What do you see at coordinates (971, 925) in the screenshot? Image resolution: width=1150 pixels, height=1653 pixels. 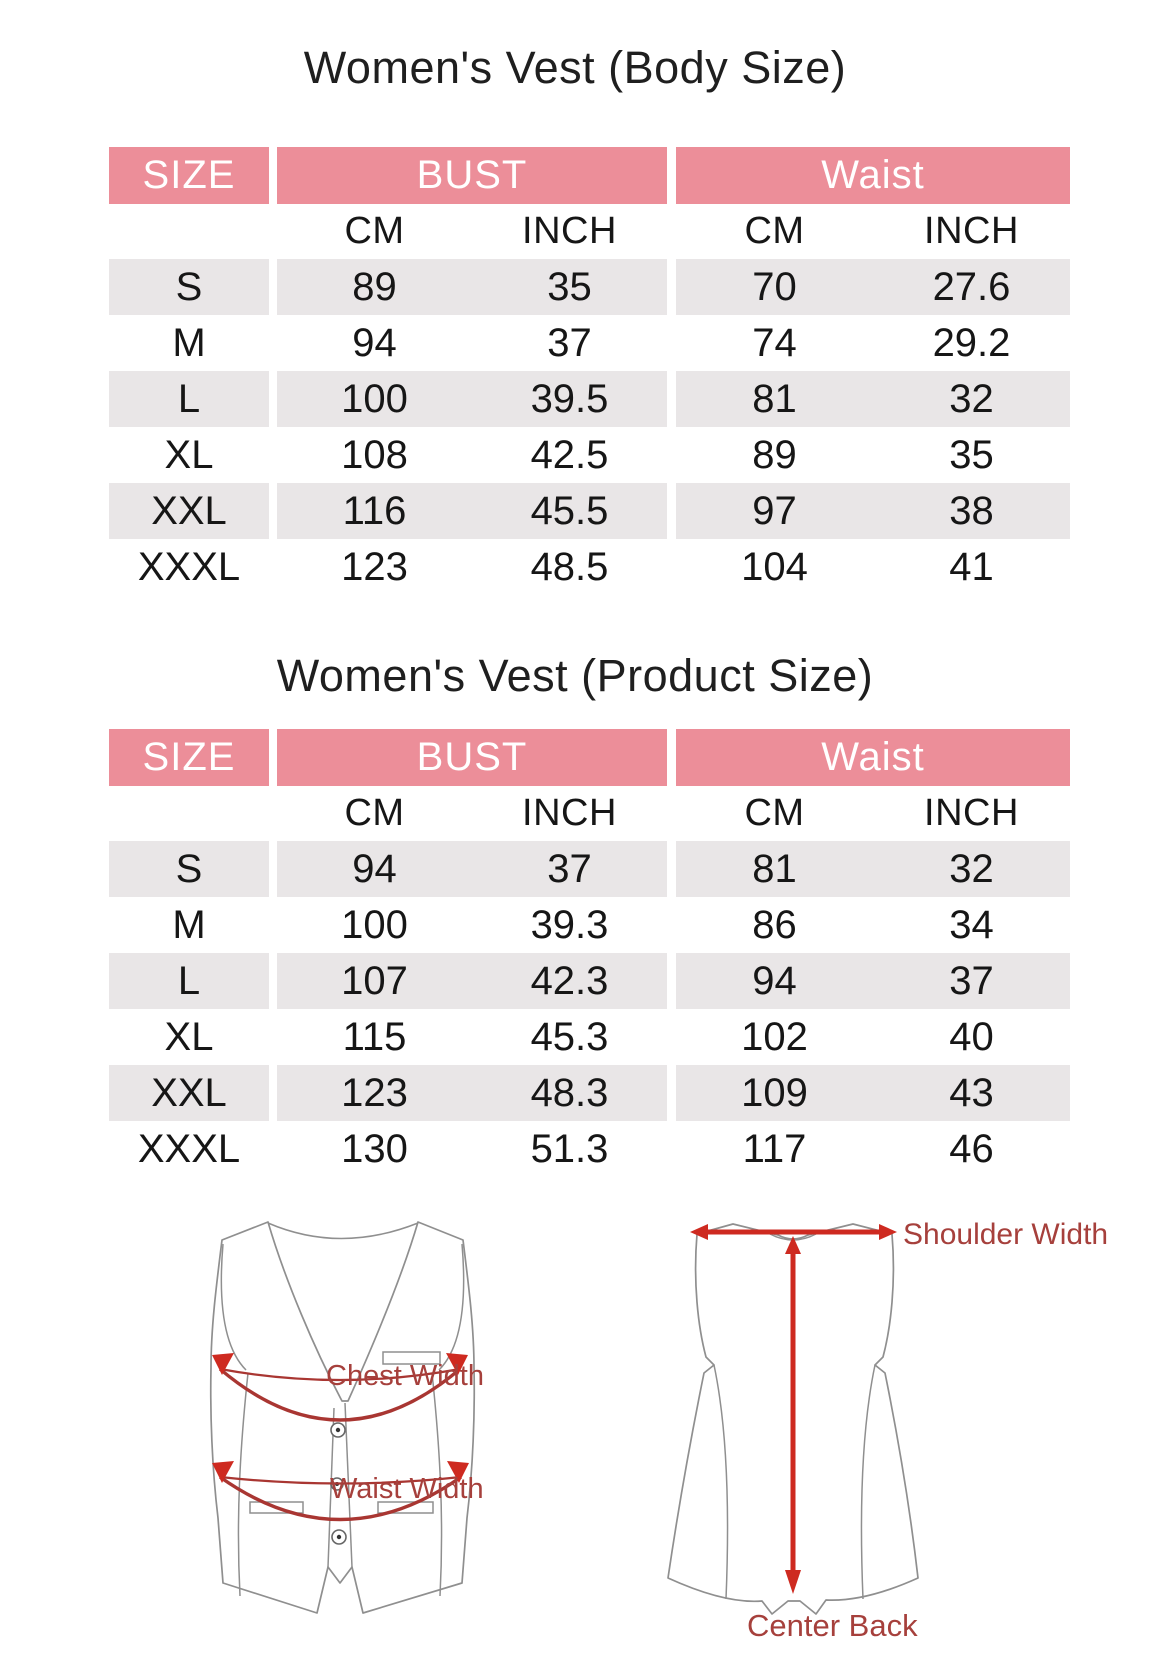 I see `waist-inch-cell: 34` at bounding box center [971, 925].